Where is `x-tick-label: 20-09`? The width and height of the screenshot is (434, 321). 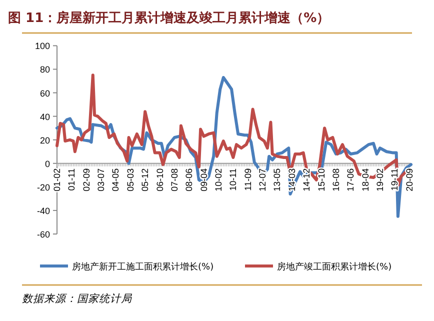
x-tick-label: 20-09 is located at coordinates (409, 180).